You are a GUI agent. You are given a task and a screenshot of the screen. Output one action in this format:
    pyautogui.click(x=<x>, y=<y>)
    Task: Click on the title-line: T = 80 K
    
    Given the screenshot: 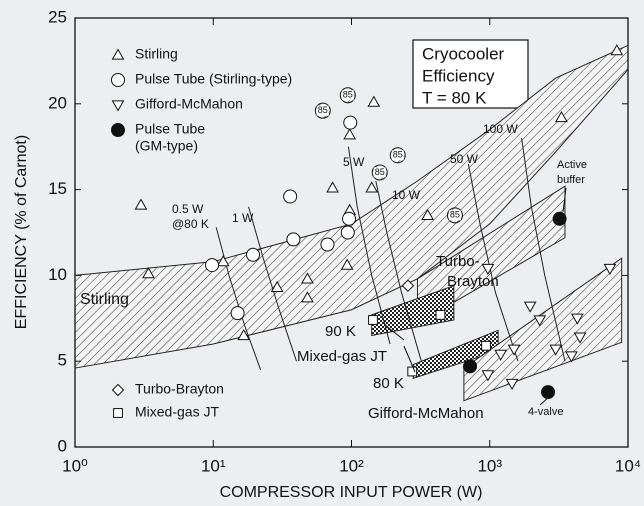 What is the action you would take?
    pyautogui.click(x=454, y=97)
    